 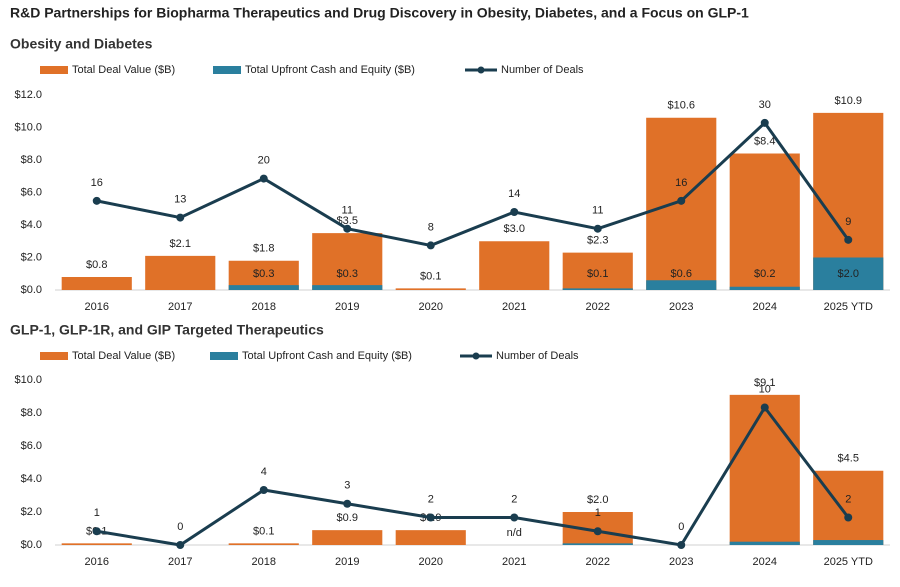 What do you see at coordinates (514, 194) in the screenshot?
I see `data-label: 14` at bounding box center [514, 194].